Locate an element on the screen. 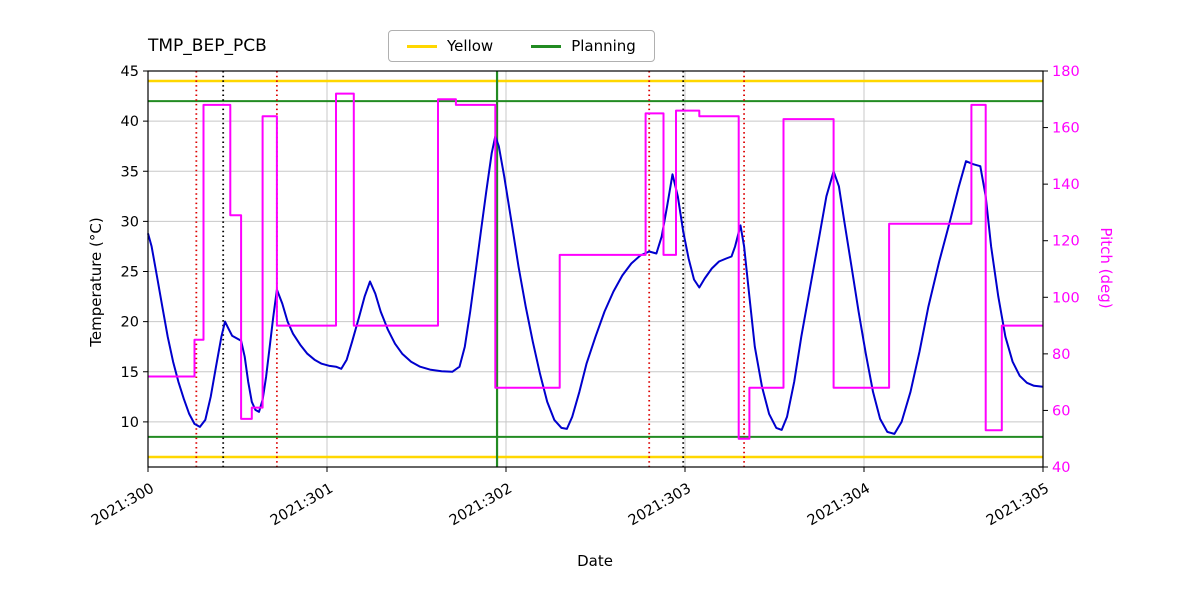 The image size is (1200, 600). y-tick-label-left: 15 is located at coordinates (130, 373).